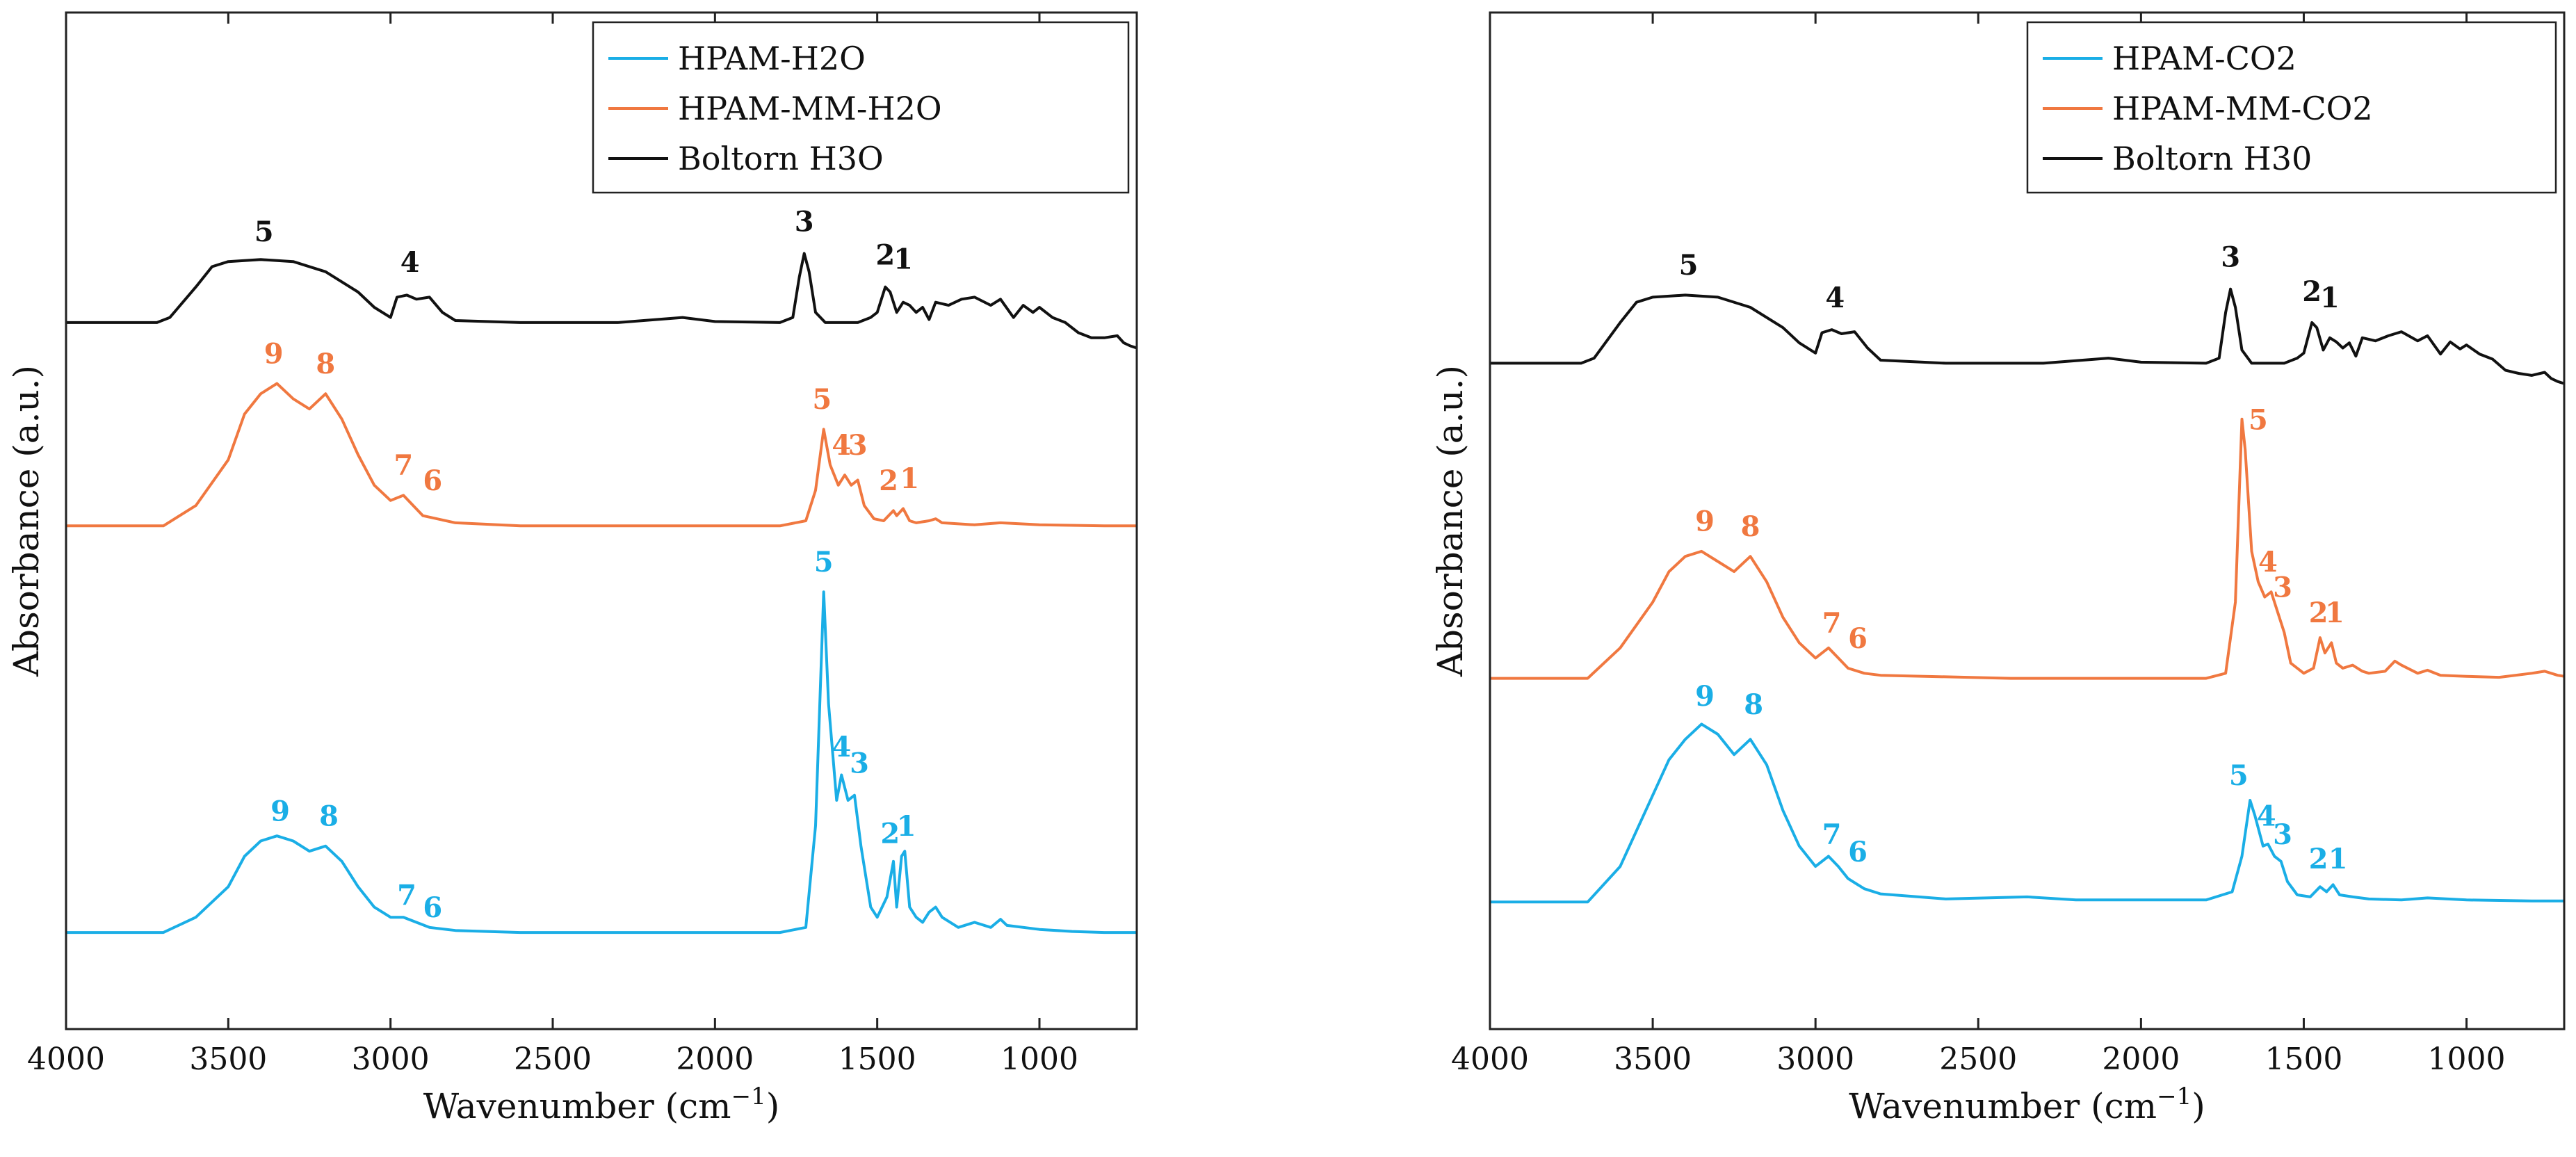 This screenshot has height=1157, width=2576. I want to click on legend-entry: Boltorn H3O, so click(781, 158).